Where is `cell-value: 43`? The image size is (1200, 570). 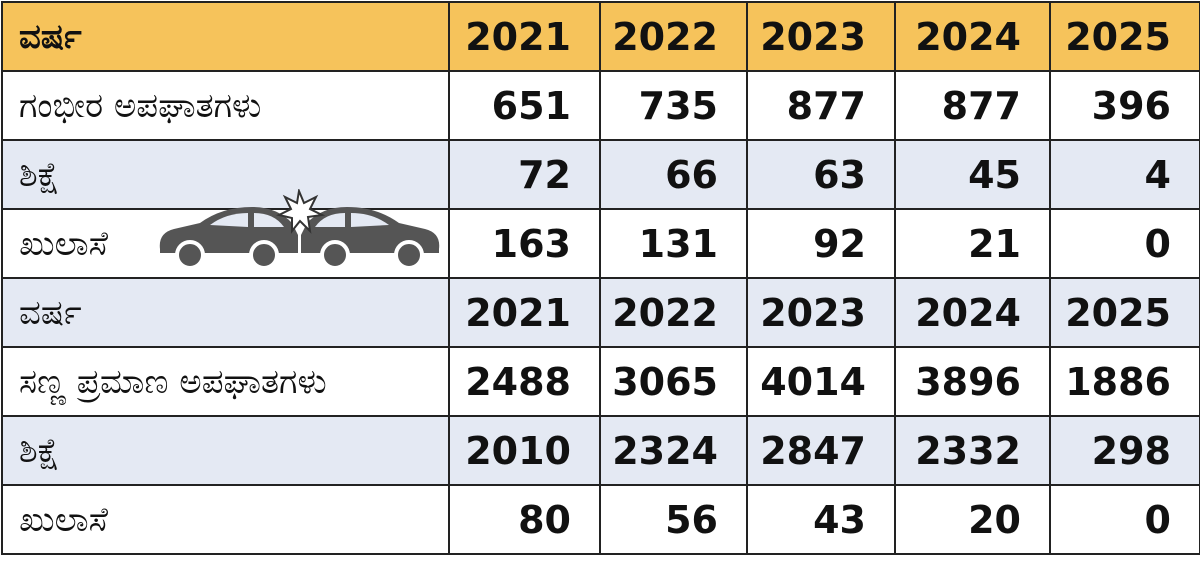
cell-value: 43 is located at coordinates (821, 519).